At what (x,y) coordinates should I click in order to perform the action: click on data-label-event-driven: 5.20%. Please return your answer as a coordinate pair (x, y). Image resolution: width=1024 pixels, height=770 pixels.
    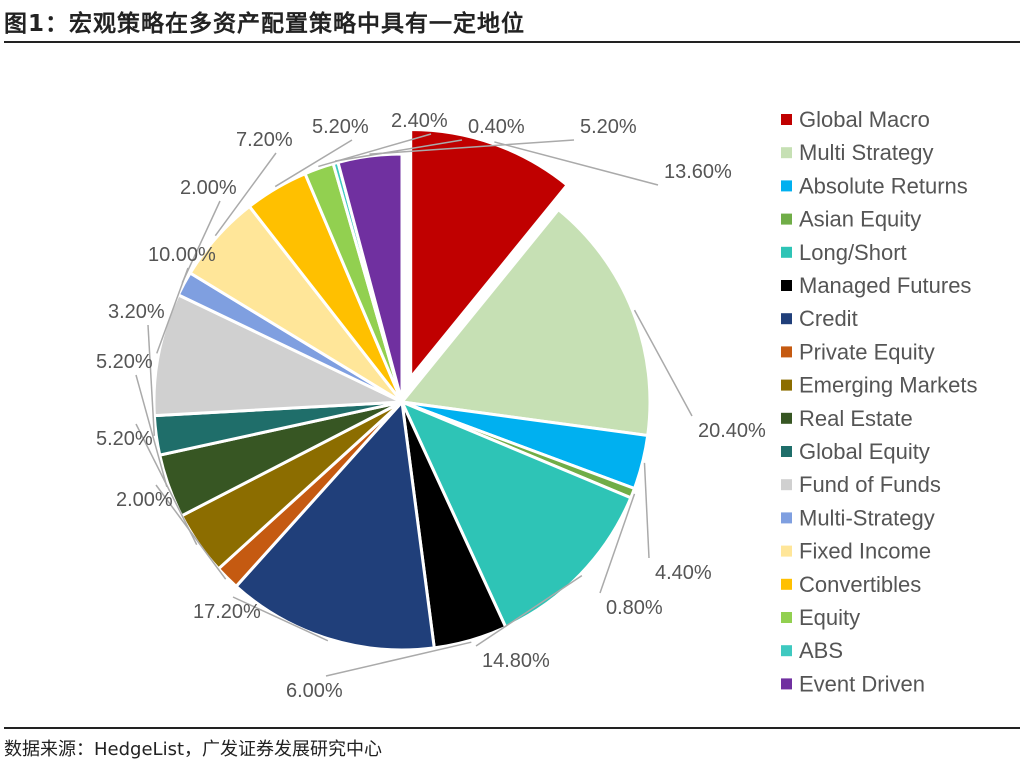
    Looking at the image, I should click on (608, 127).